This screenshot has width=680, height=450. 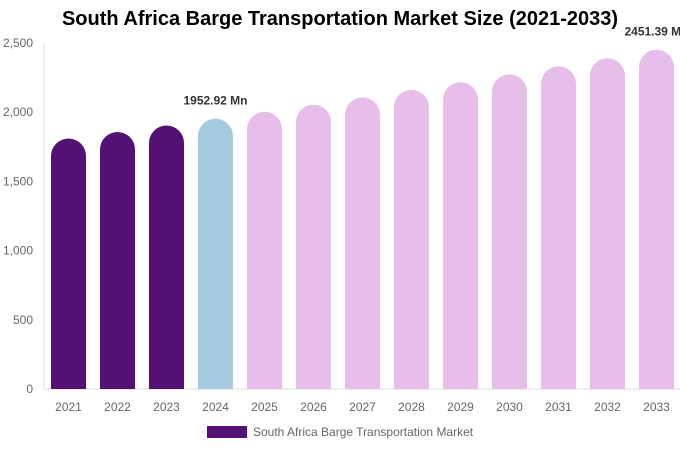 What do you see at coordinates (68, 263) in the screenshot?
I see `bar-2021` at bounding box center [68, 263].